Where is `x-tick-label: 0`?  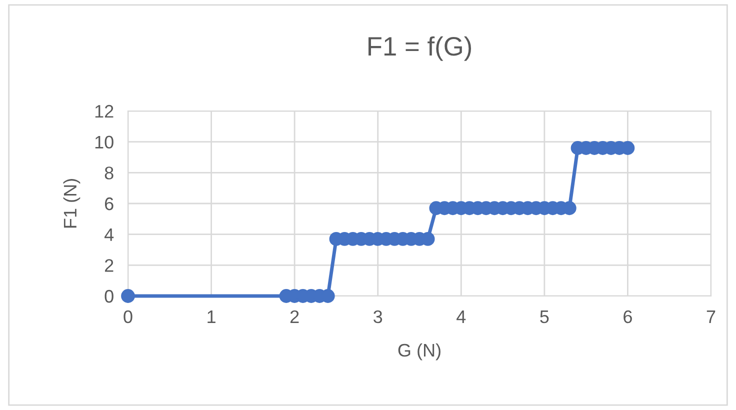 x-tick-label: 0 is located at coordinates (128, 317).